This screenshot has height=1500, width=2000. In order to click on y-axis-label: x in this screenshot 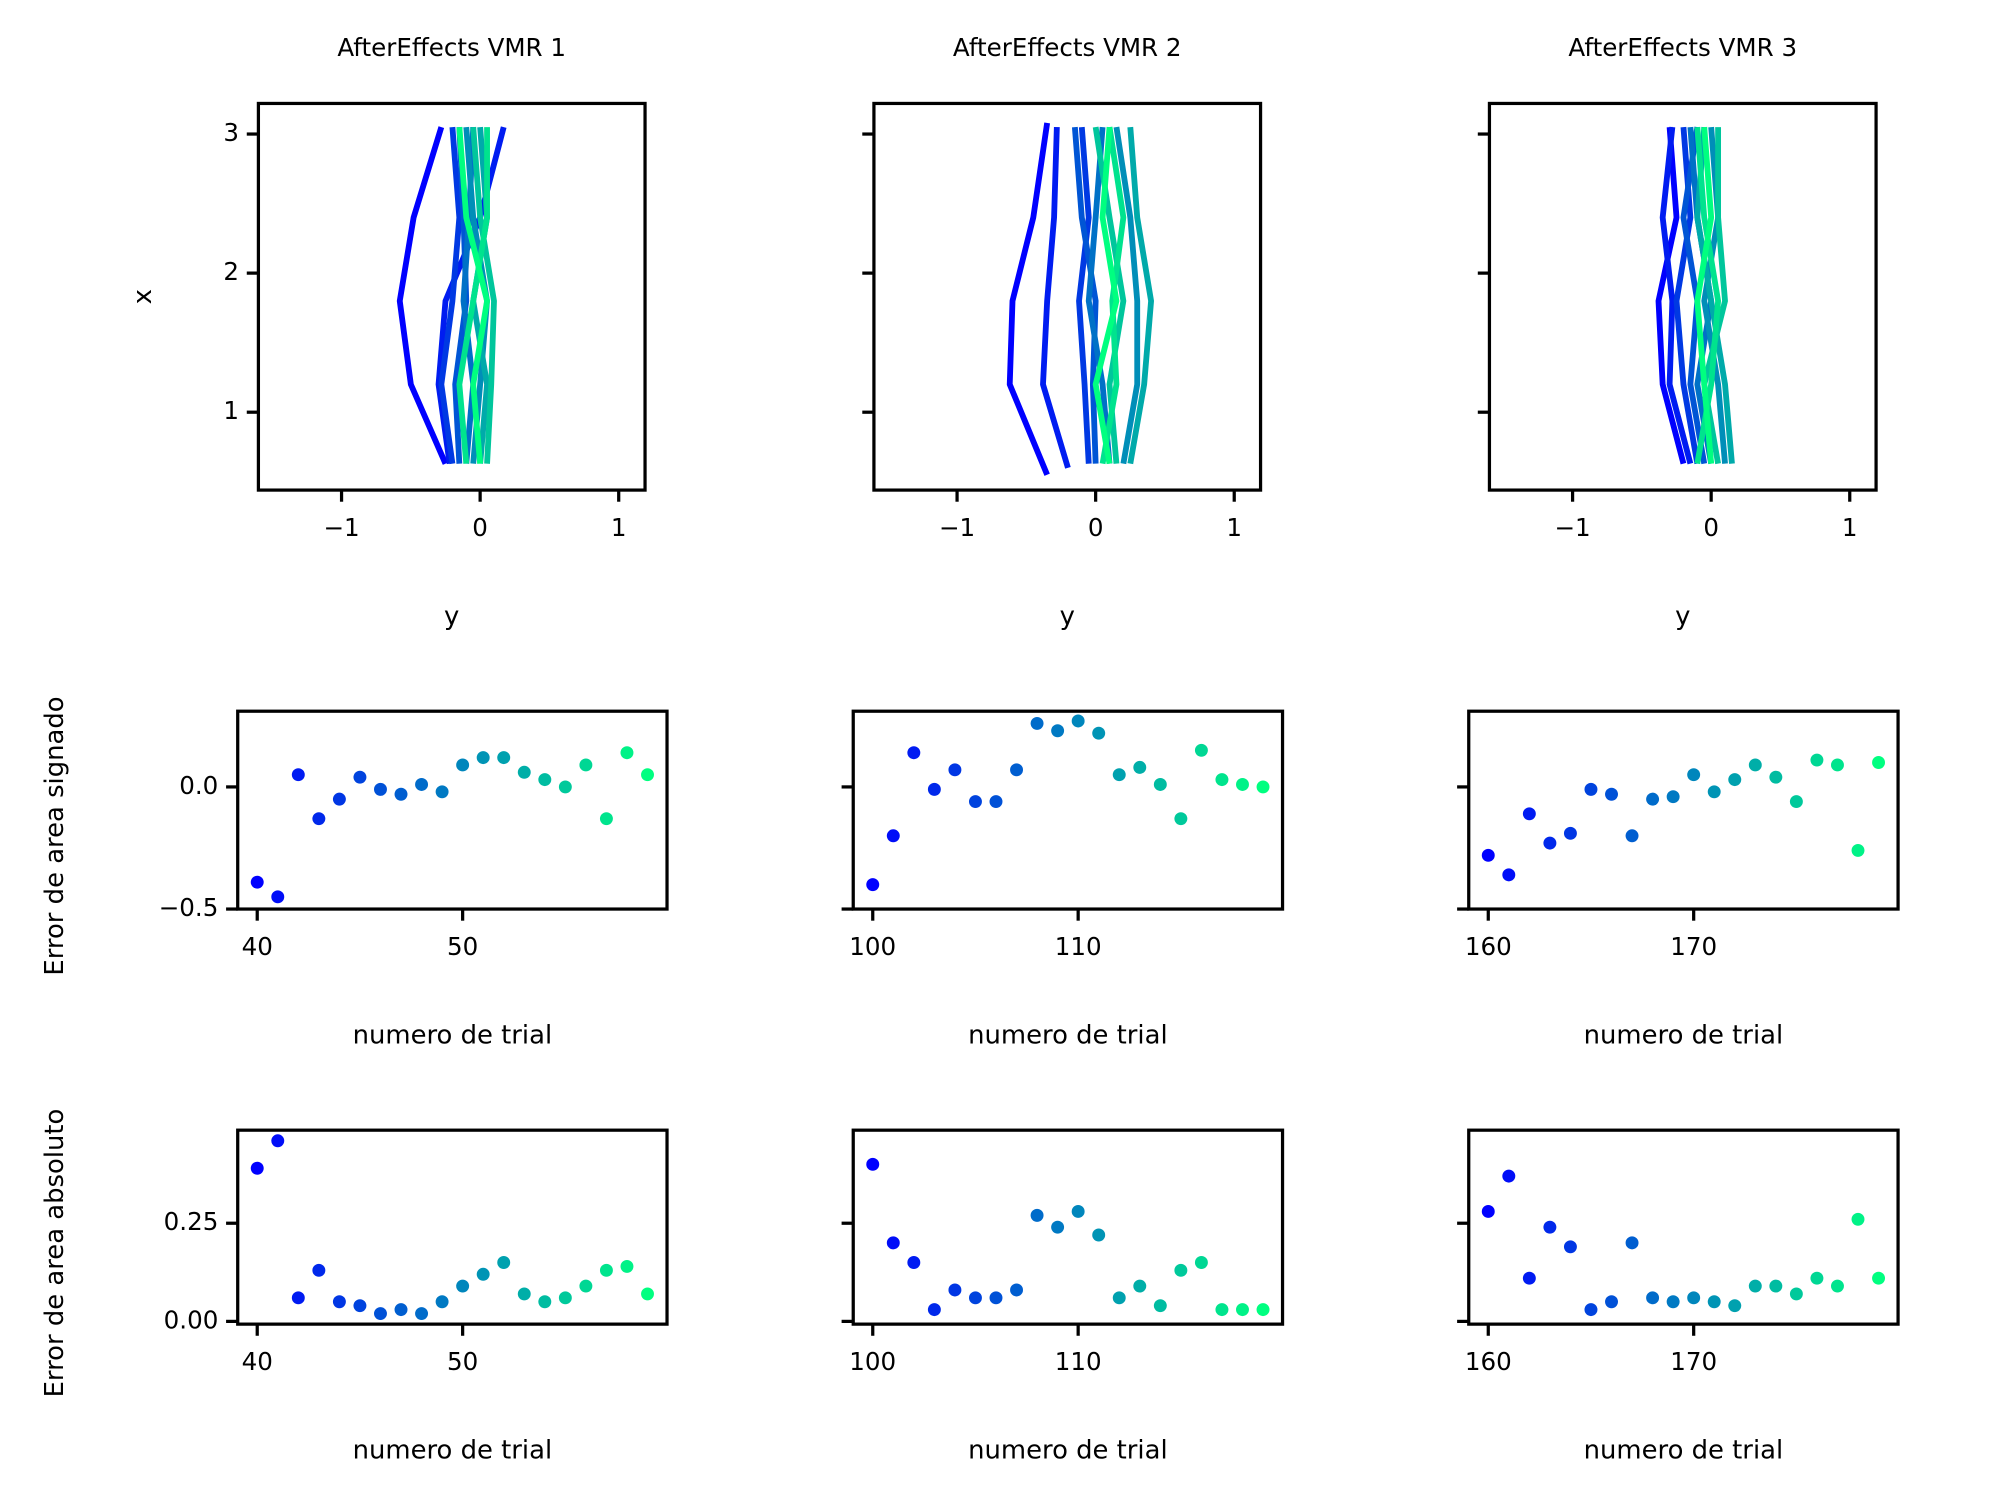, I will do `click(143, 296)`.